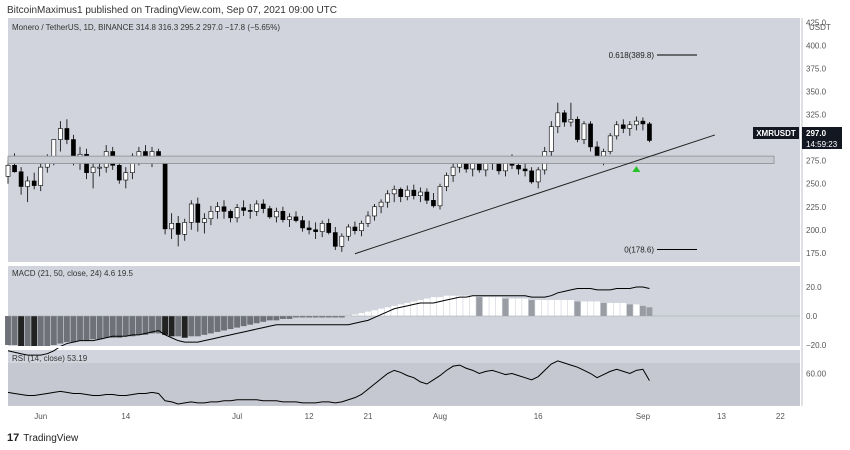  Describe the element at coordinates (776, 133) in the screenshot. I see `price-tag-symbol-box` at that location.